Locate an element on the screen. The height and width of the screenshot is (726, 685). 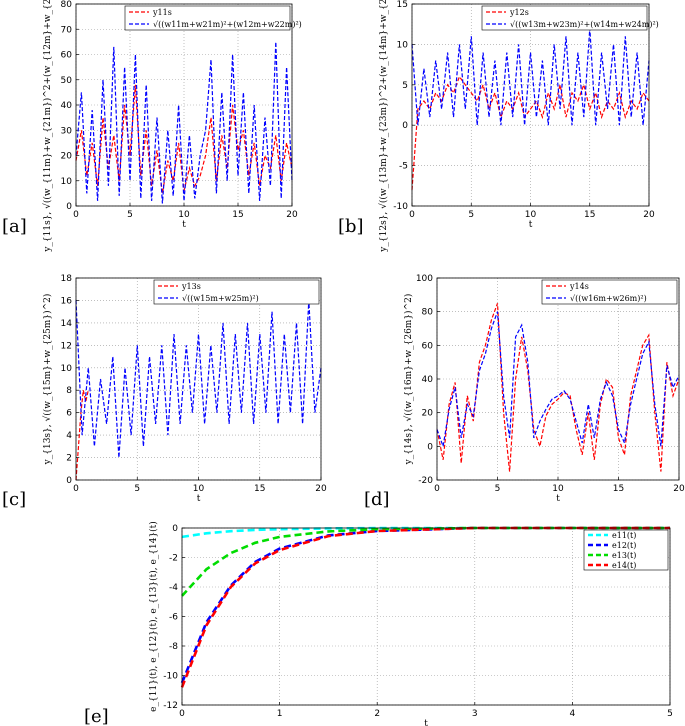
legend-label: y14s is located at coordinates (579, 286).